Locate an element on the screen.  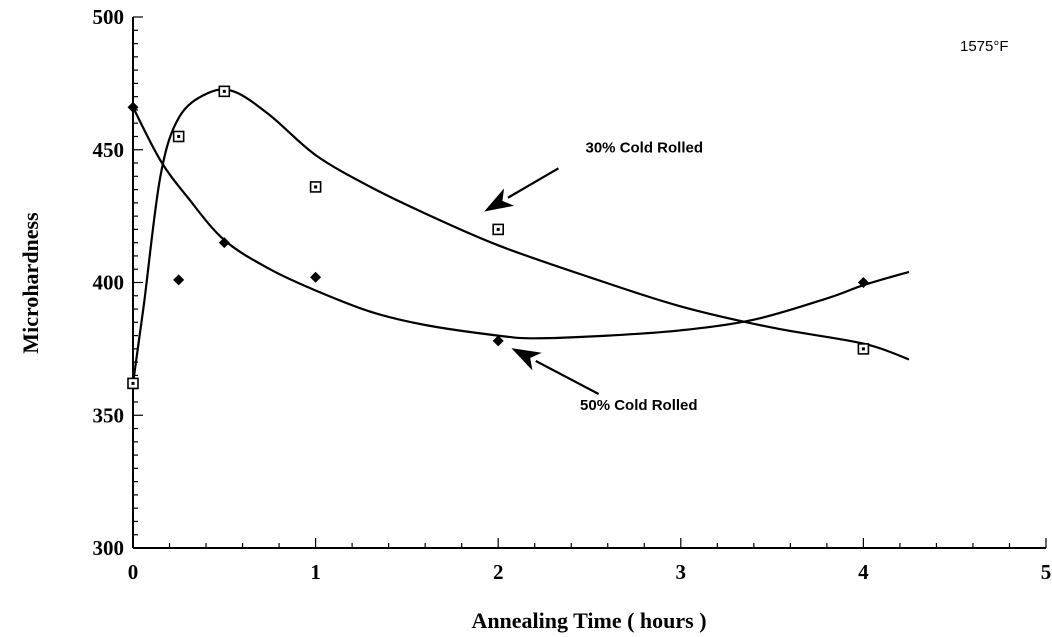
y-axis-title: Microhardness is located at coordinates (30, 283).